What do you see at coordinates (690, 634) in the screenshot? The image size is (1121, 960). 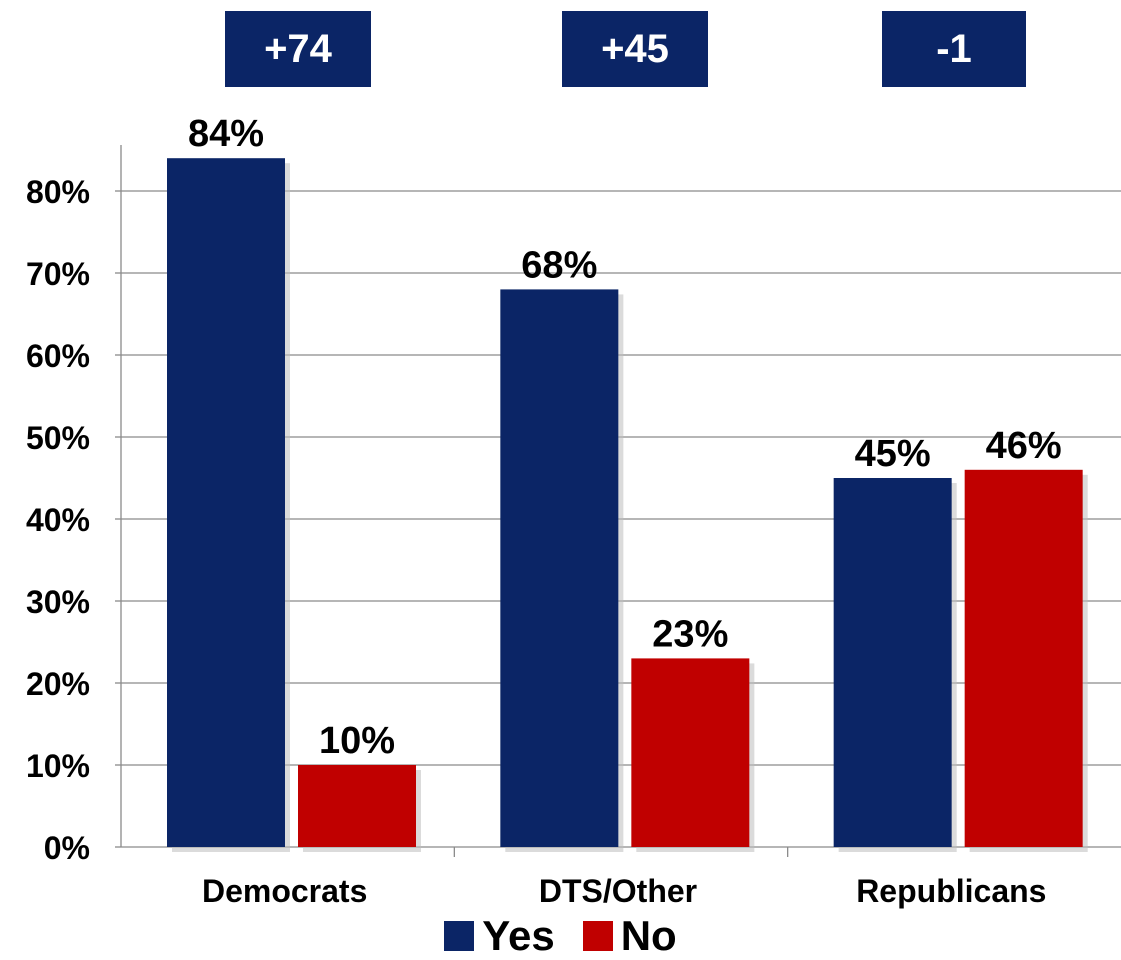 I see `data-label-no-dts-other: 23%` at bounding box center [690, 634].